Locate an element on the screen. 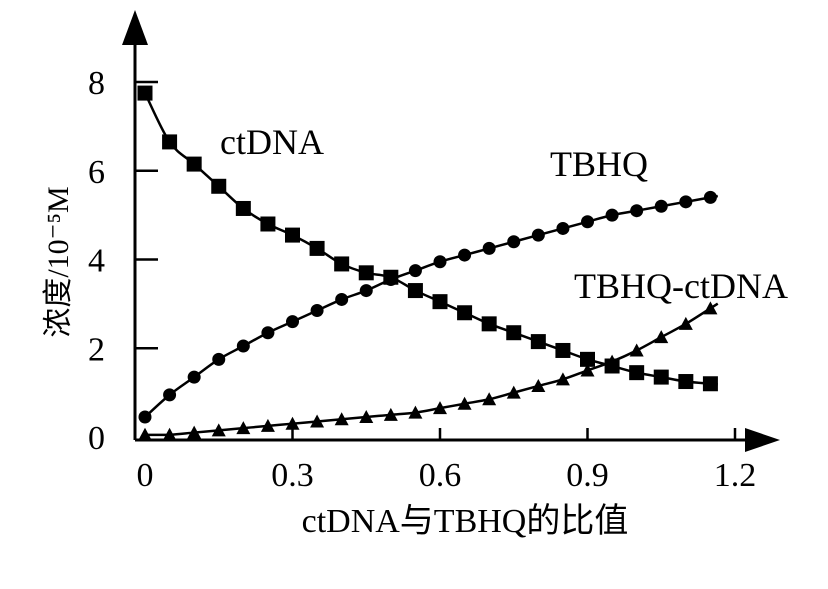 This screenshot has width=828, height=589. x-axis-label: ctDNA与TBHQ的比值 is located at coordinates (465, 521).